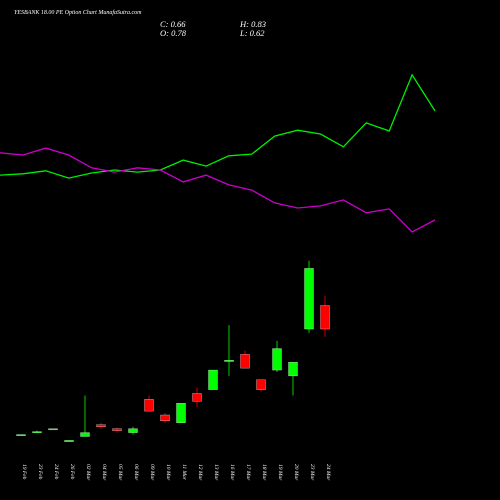  I want to click on open-info: O: 0.78, so click(173, 33).